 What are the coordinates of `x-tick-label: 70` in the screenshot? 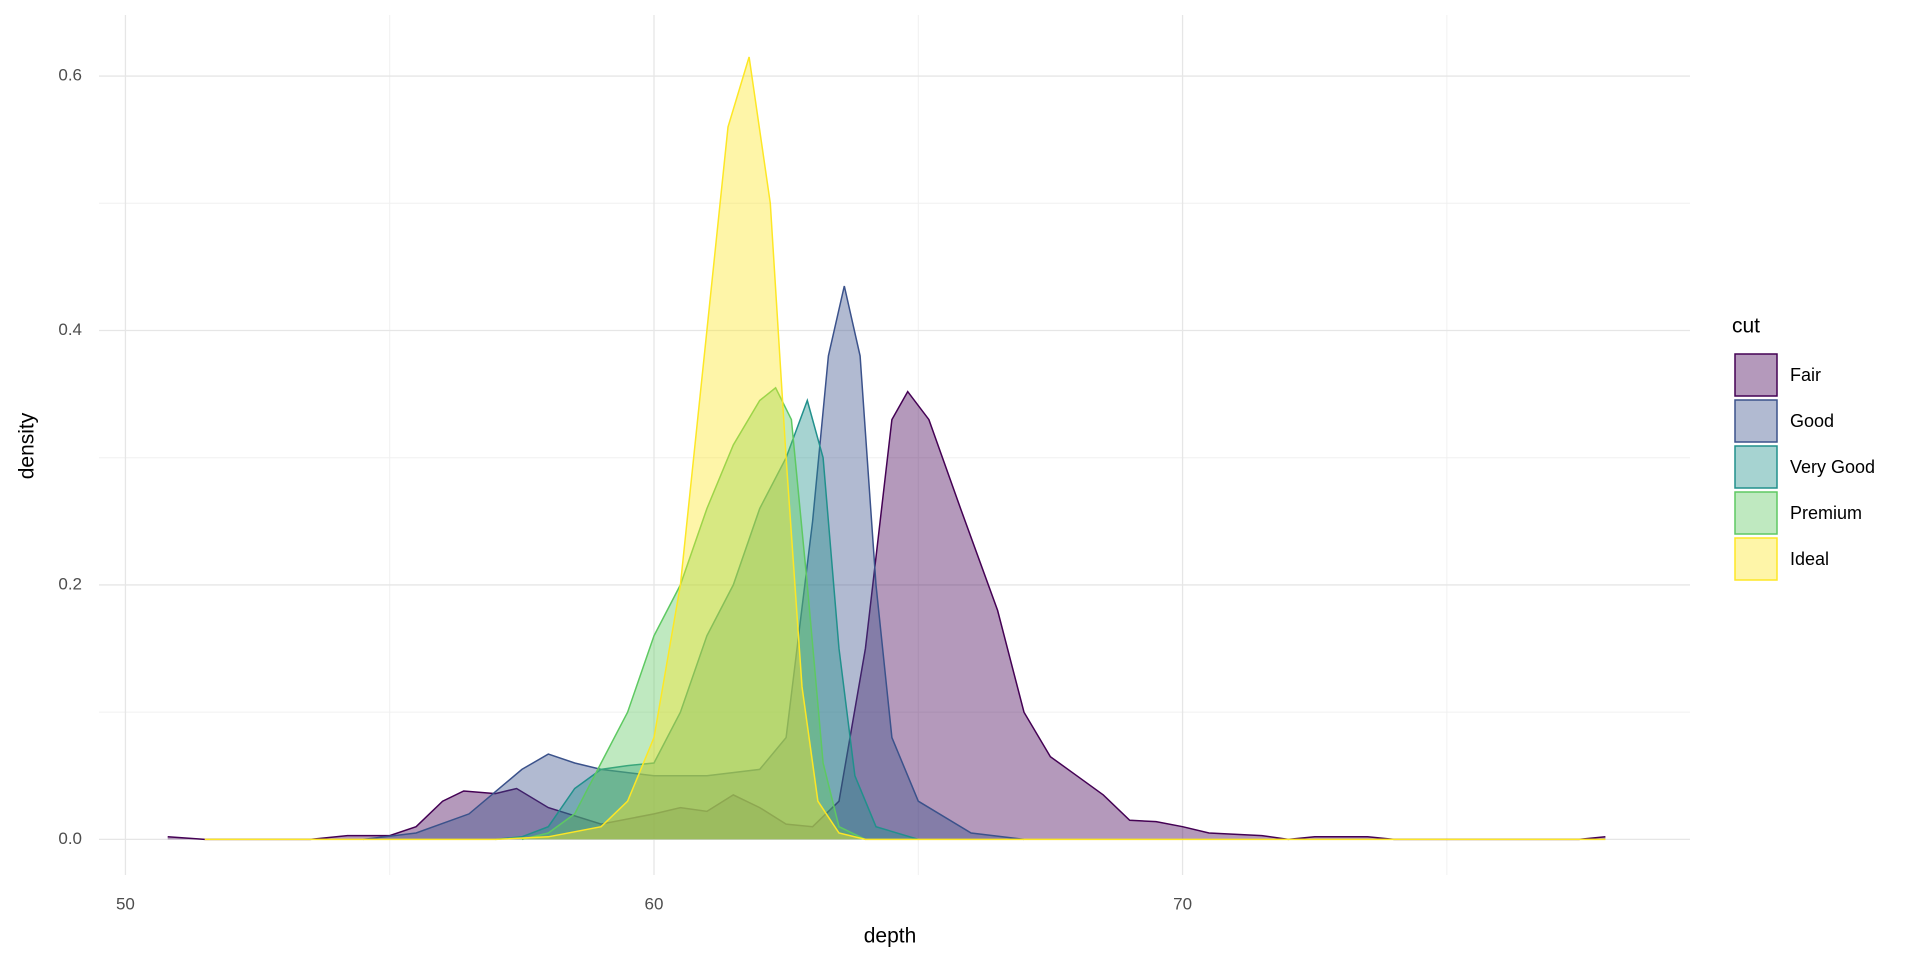 It's located at (1182, 903).